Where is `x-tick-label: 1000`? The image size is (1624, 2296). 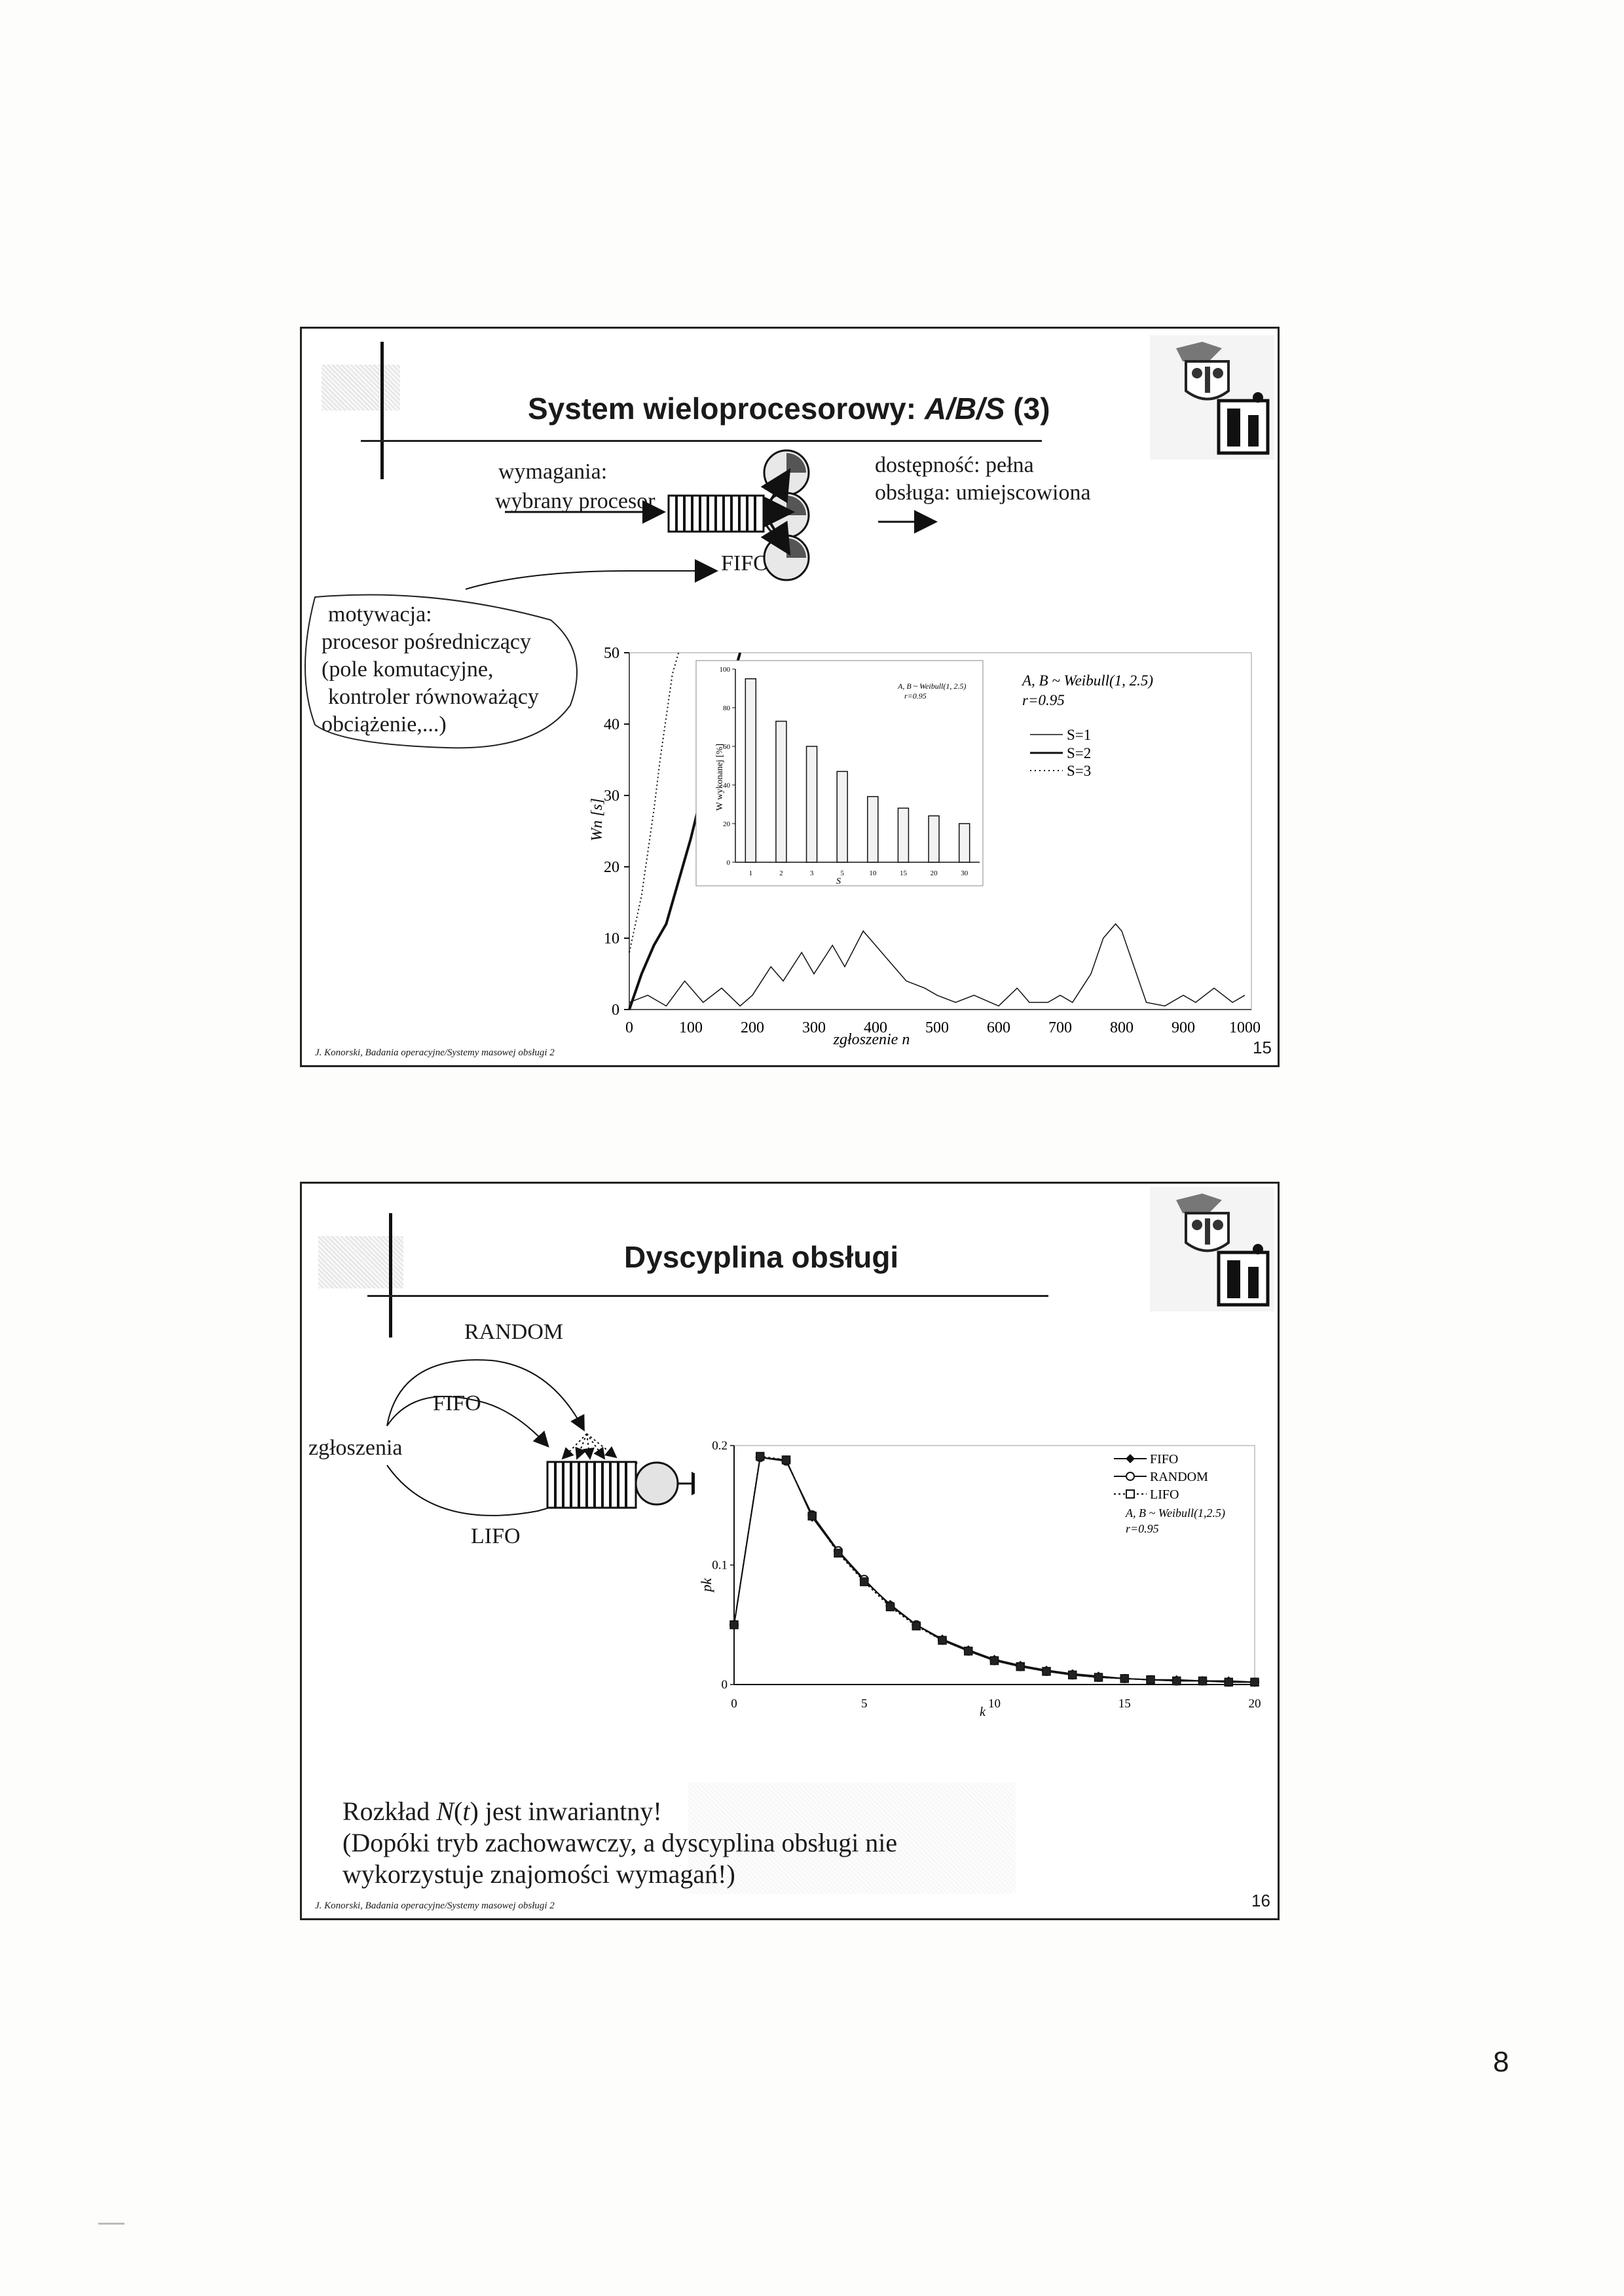
x-tick-label: 1000 is located at coordinates (1245, 1027).